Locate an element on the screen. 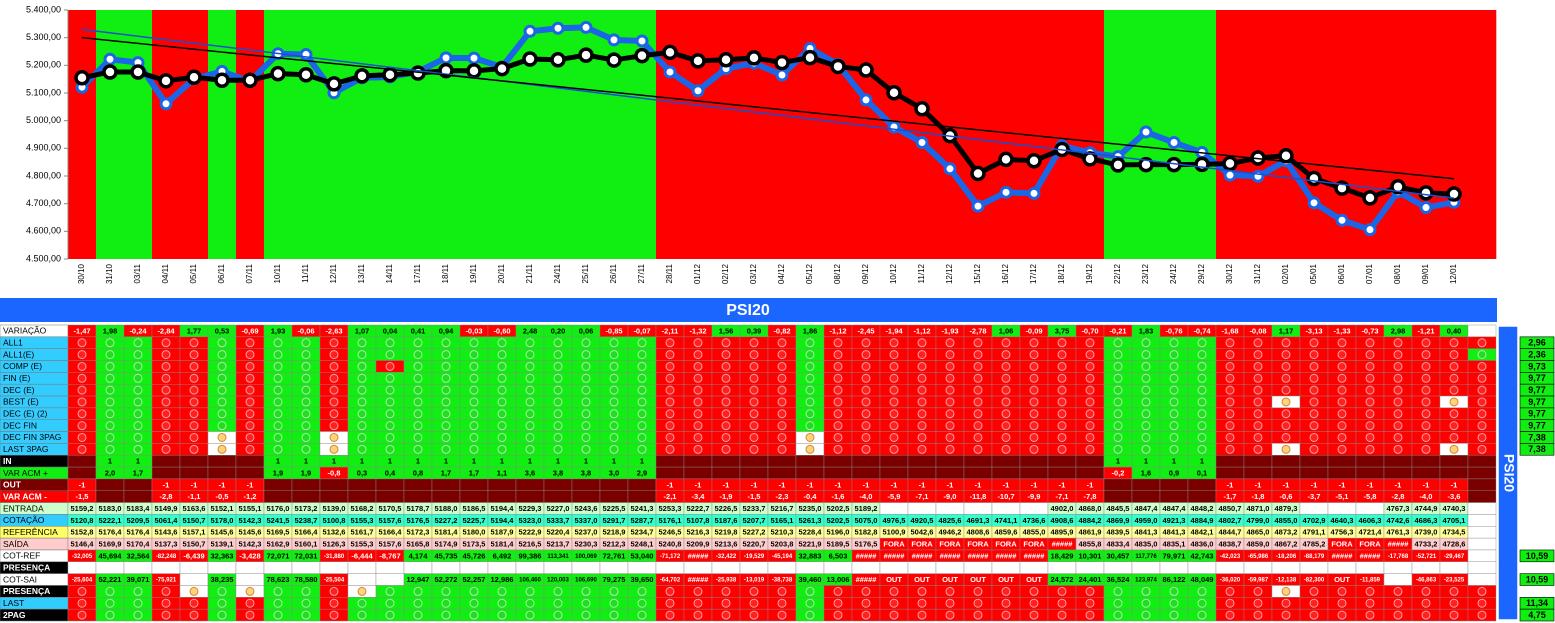 The width and height of the screenshot is (1555, 623). summary-cell is located at coordinates (1537, 449).